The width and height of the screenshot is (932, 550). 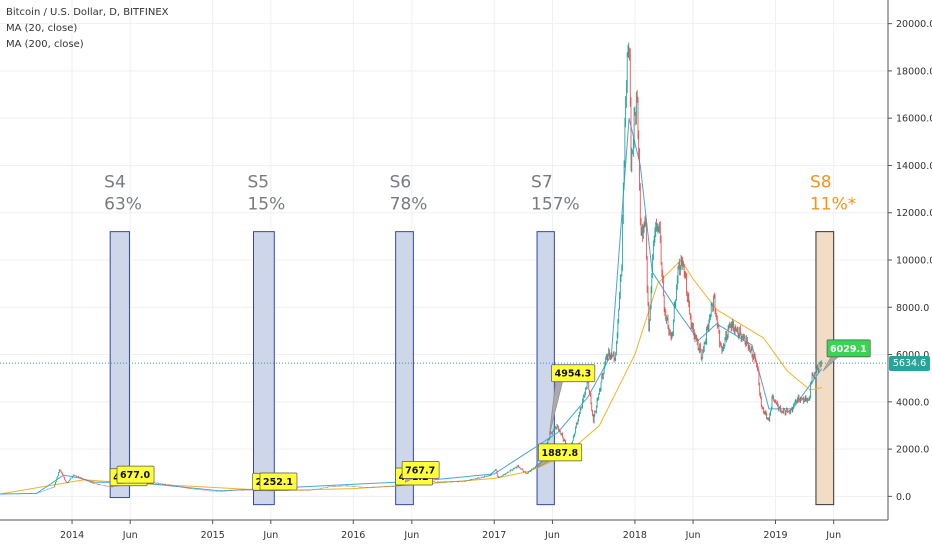 I want to click on legend-ma200: MA (200, close), so click(x=45, y=44).